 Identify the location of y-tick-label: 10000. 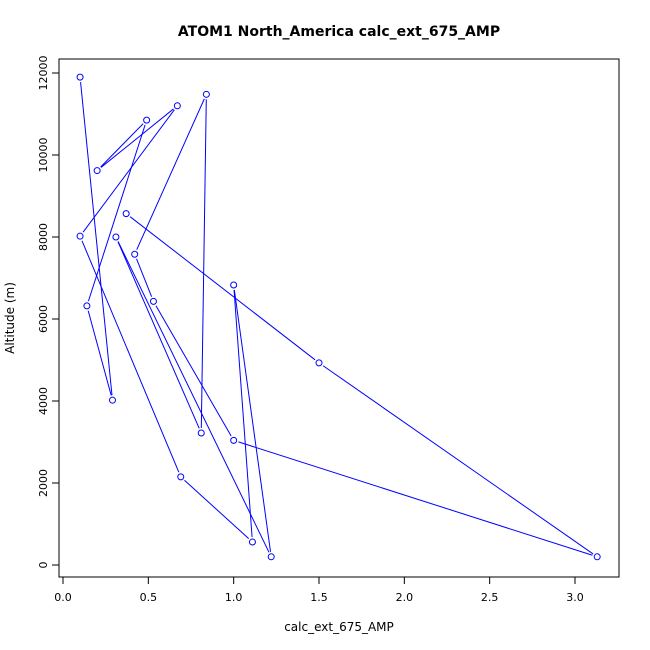
(43, 155).